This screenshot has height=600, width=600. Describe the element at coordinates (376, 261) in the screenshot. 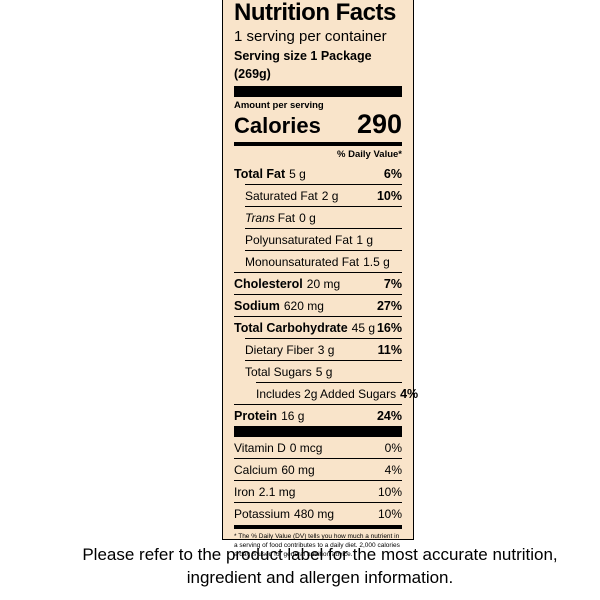

I see `nutrient-amount: 1.5 g` at that location.